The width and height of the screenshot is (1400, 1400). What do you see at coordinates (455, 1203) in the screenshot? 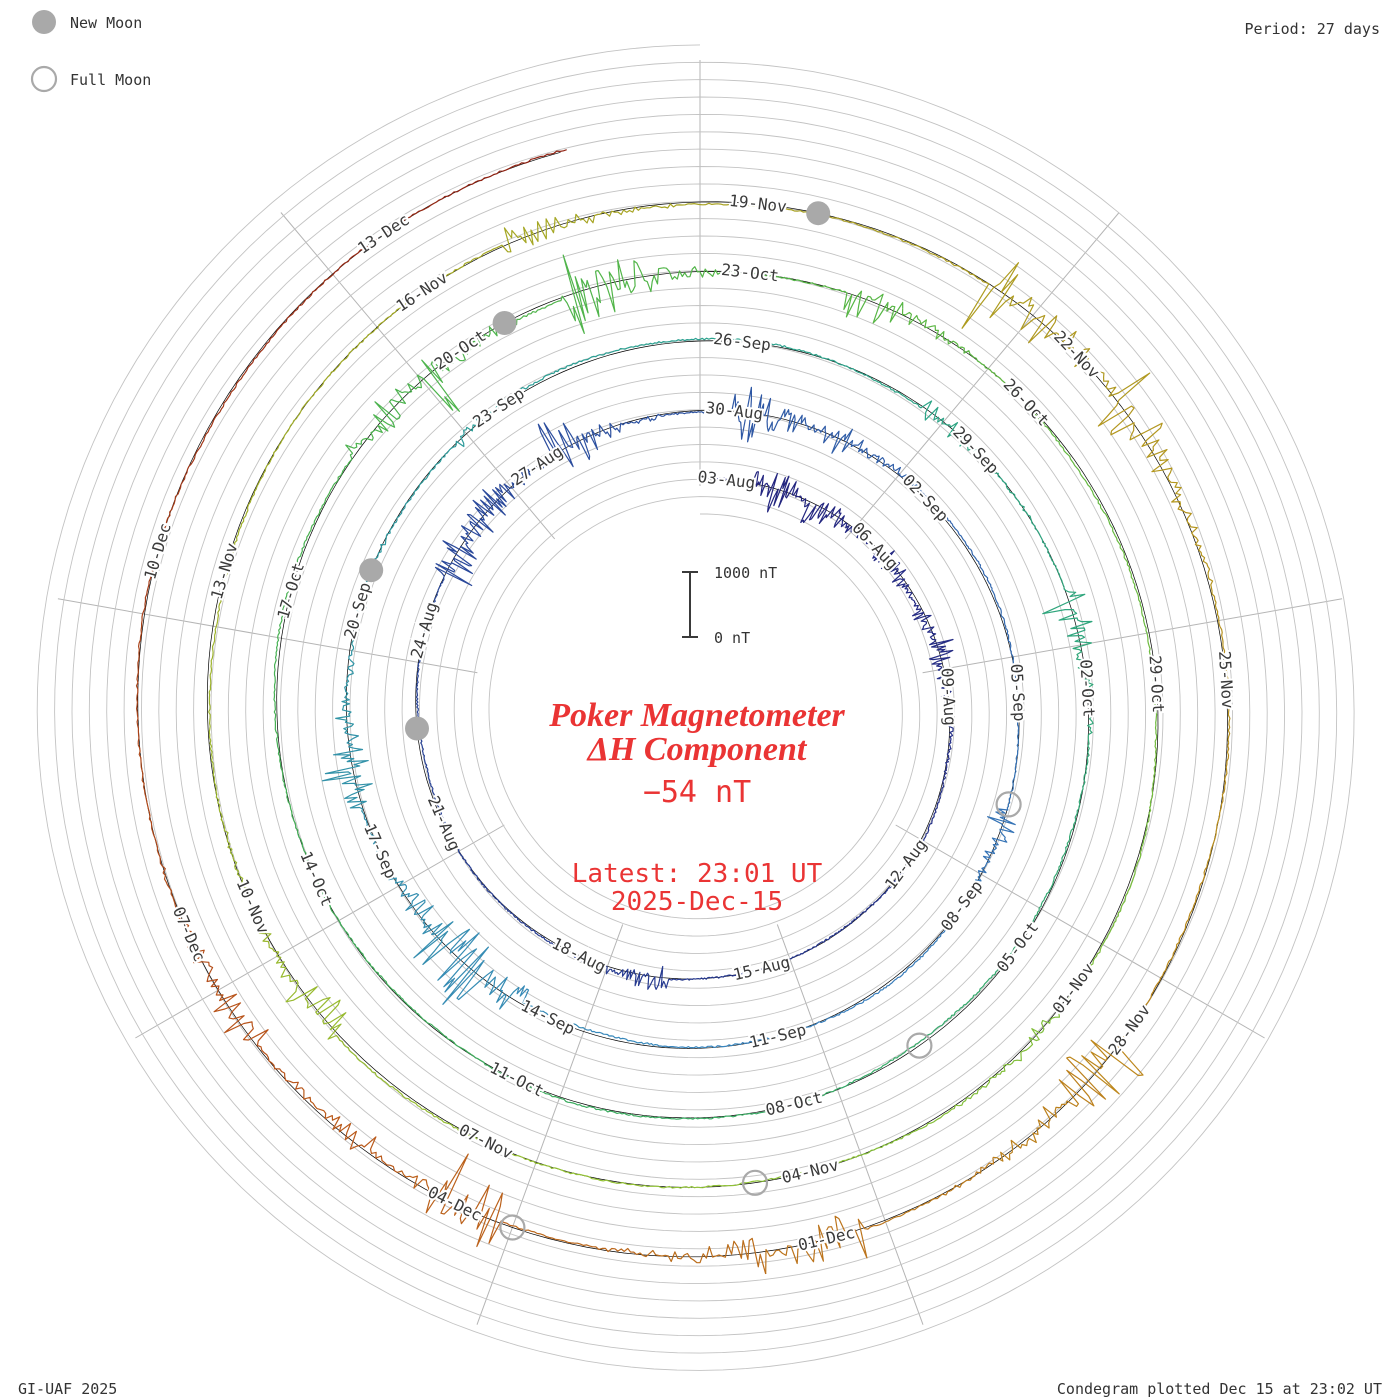
I see `date-label: 04-Dec` at bounding box center [455, 1203].